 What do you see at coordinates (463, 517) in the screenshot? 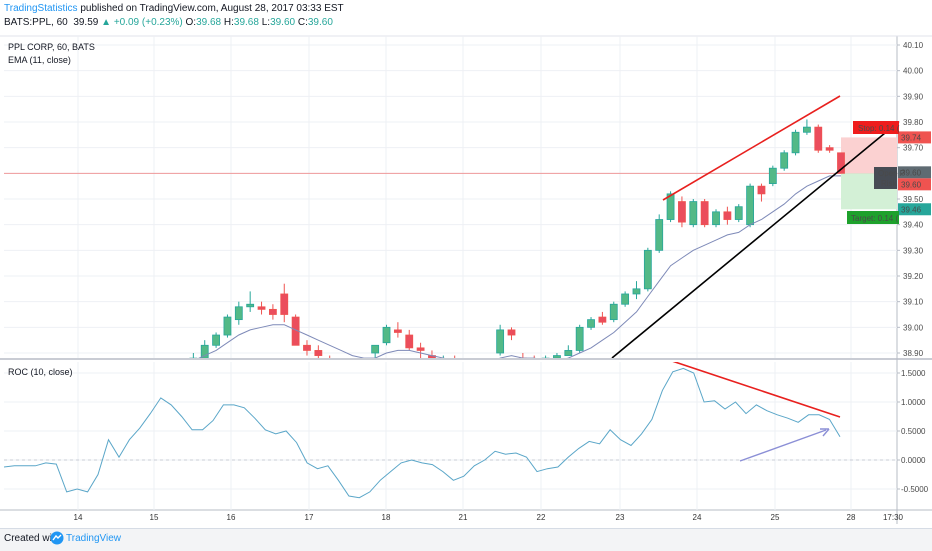
I see `time-tick-label: 21` at bounding box center [463, 517].